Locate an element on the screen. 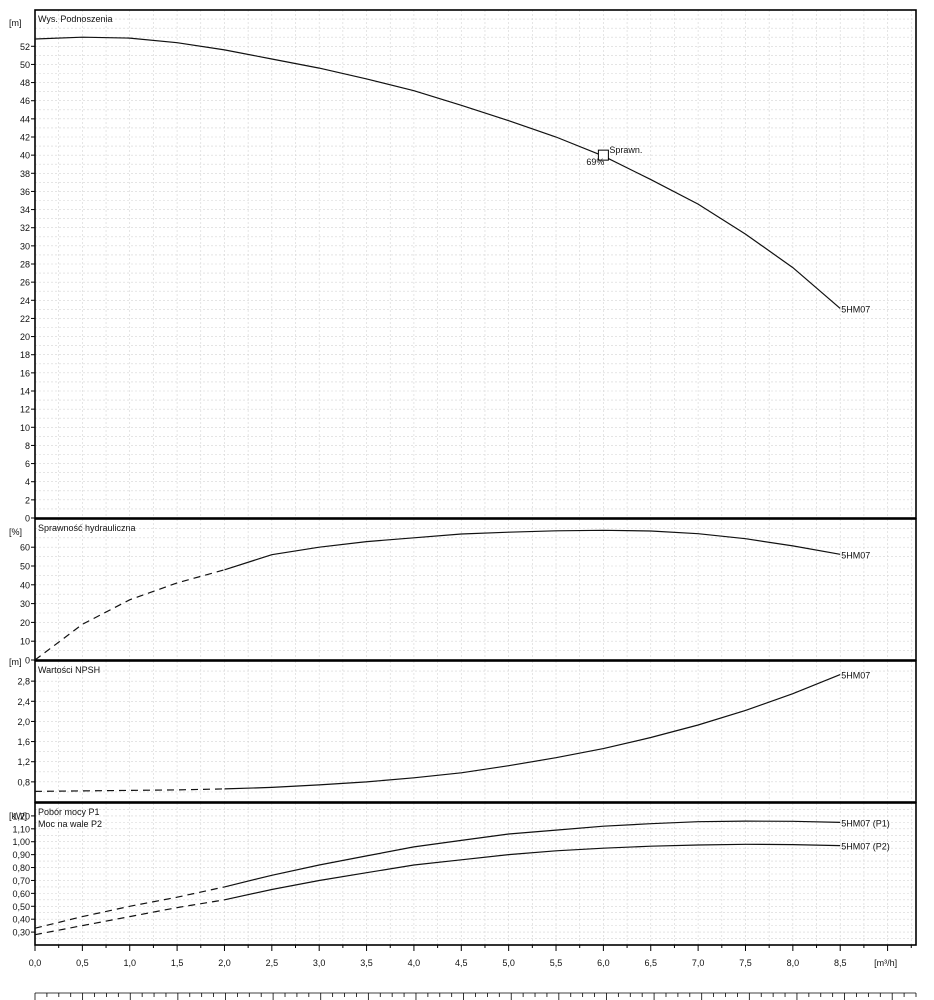 The height and width of the screenshot is (1000, 934). y-axis-unit: [kW] is located at coordinates (18, 816).